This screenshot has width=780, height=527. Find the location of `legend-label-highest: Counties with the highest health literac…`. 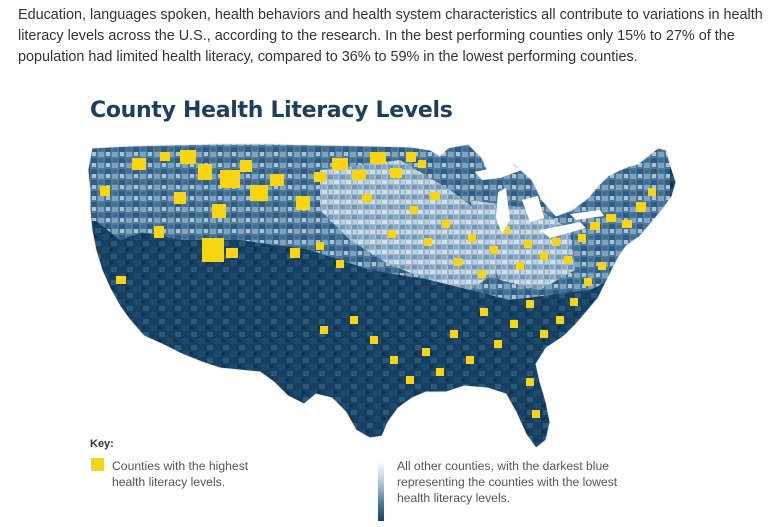

legend-label-highest: Counties with the highest health literac… is located at coordinates (180, 474).